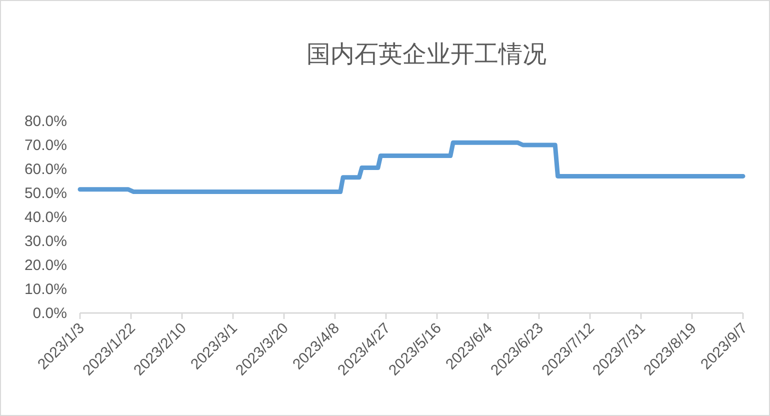  What do you see at coordinates (45, 289) in the screenshot?
I see `y-tick-label: 10.0%` at bounding box center [45, 289].